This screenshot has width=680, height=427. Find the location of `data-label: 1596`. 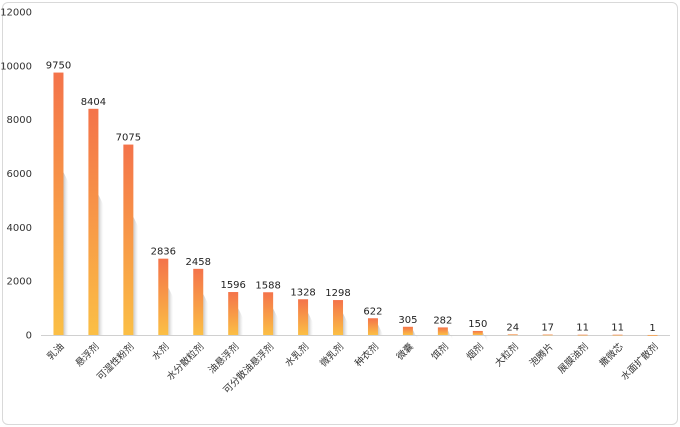

data-label: 1596 is located at coordinates (232, 285).